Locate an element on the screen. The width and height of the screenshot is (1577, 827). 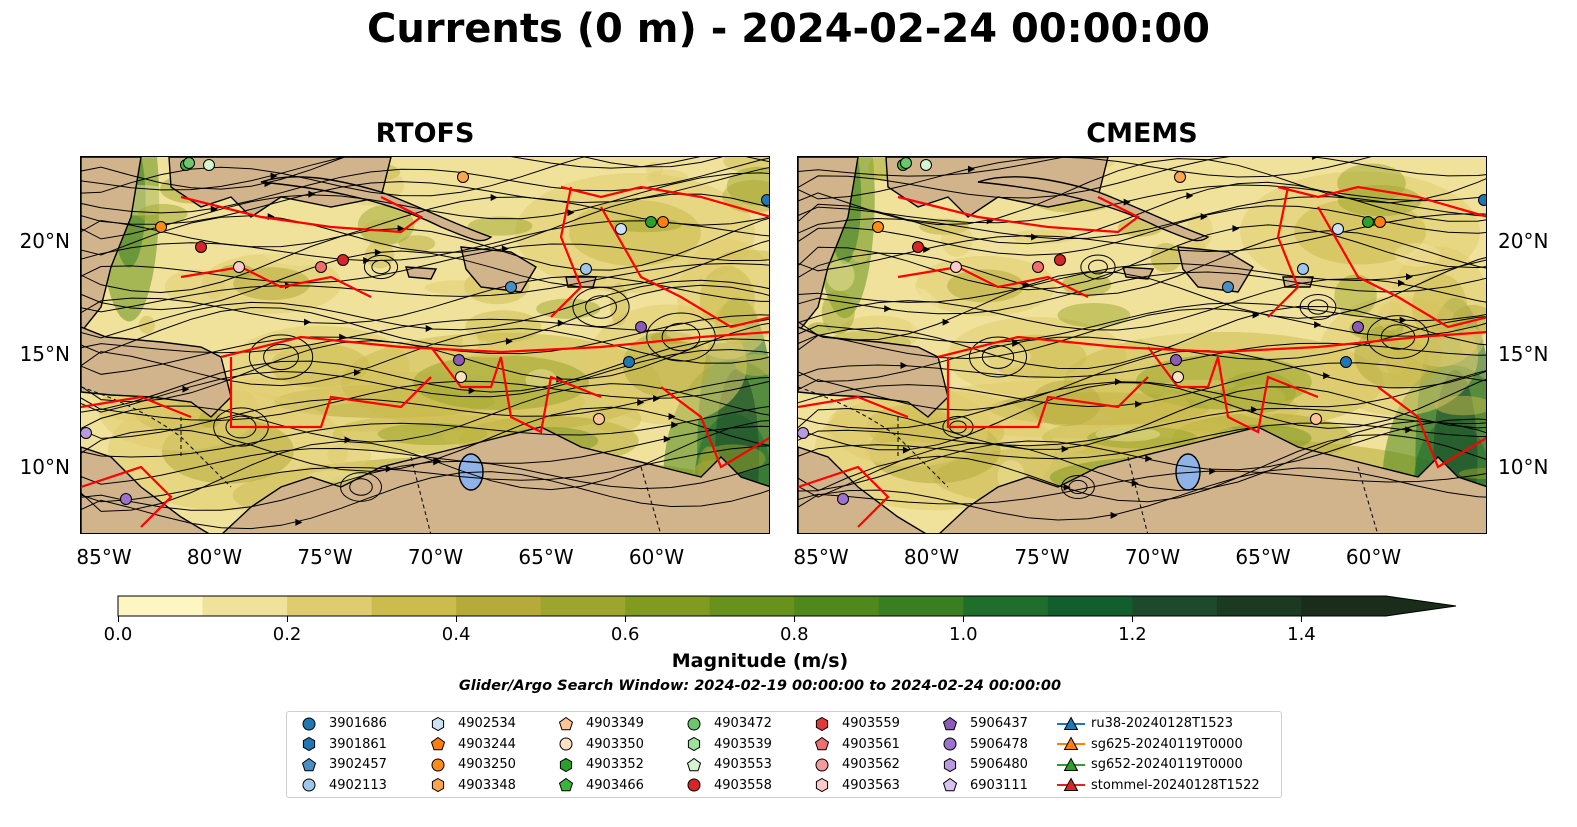
land-gulf-coast is located at coordinates (280, 187).